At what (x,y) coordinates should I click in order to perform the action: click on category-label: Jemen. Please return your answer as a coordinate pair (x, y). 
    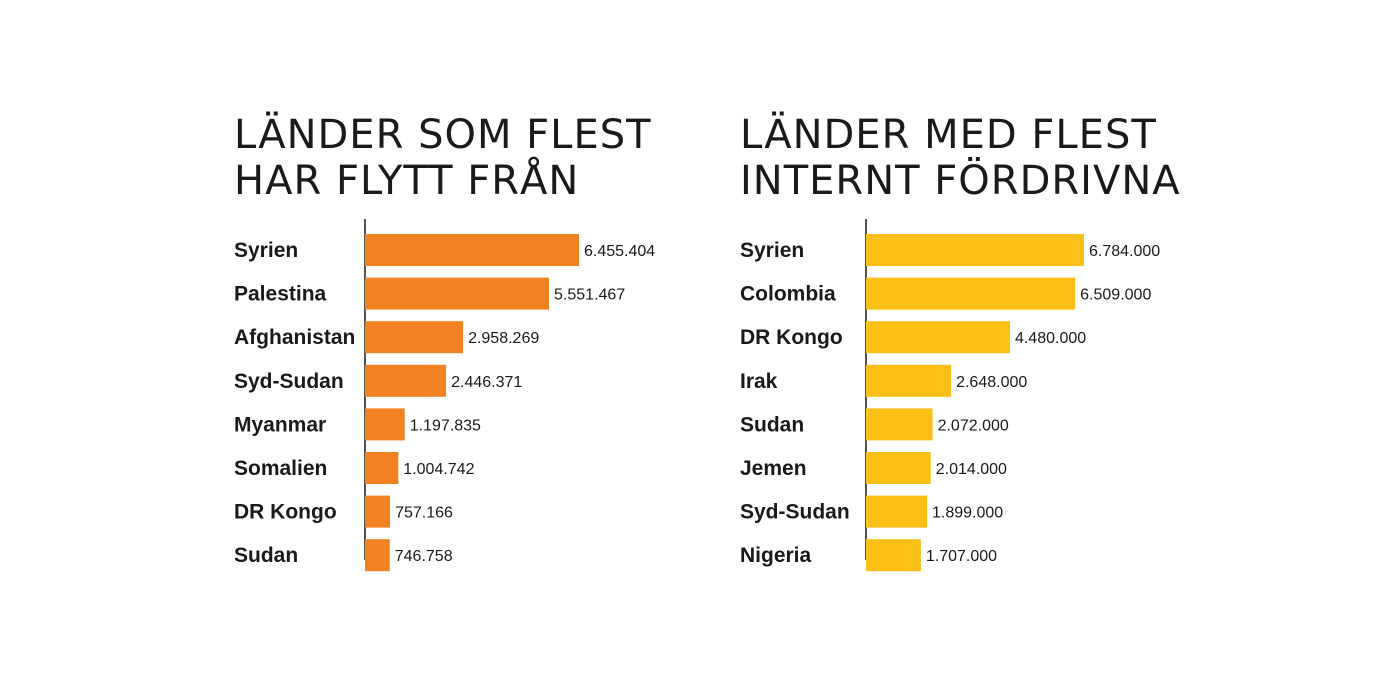
    Looking at the image, I should click on (773, 468).